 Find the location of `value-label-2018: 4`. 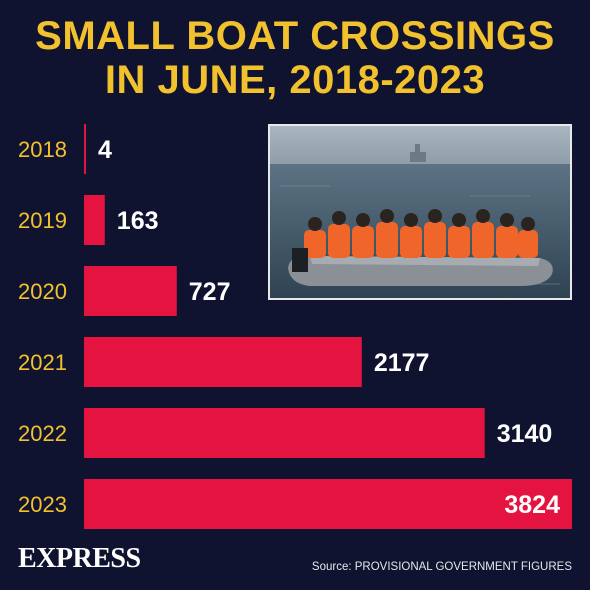

value-label-2018: 4 is located at coordinates (105, 150).